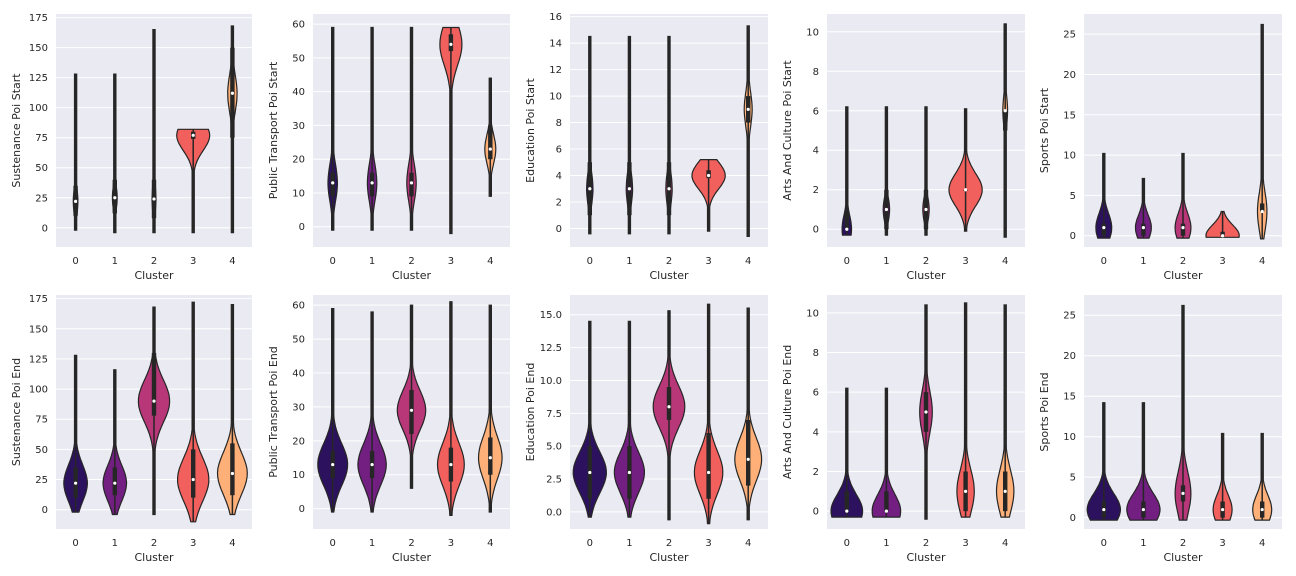  Describe the element at coordinates (554, 512) in the screenshot. I see `y-tick-label: 0.0` at that location.